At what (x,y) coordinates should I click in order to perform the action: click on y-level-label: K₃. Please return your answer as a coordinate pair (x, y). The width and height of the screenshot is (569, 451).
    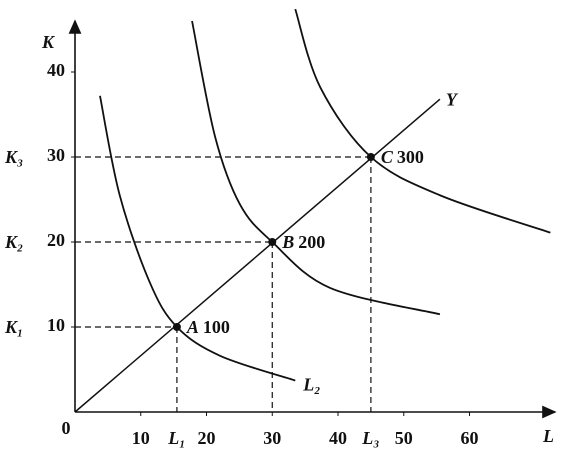
    Looking at the image, I should click on (13, 157).